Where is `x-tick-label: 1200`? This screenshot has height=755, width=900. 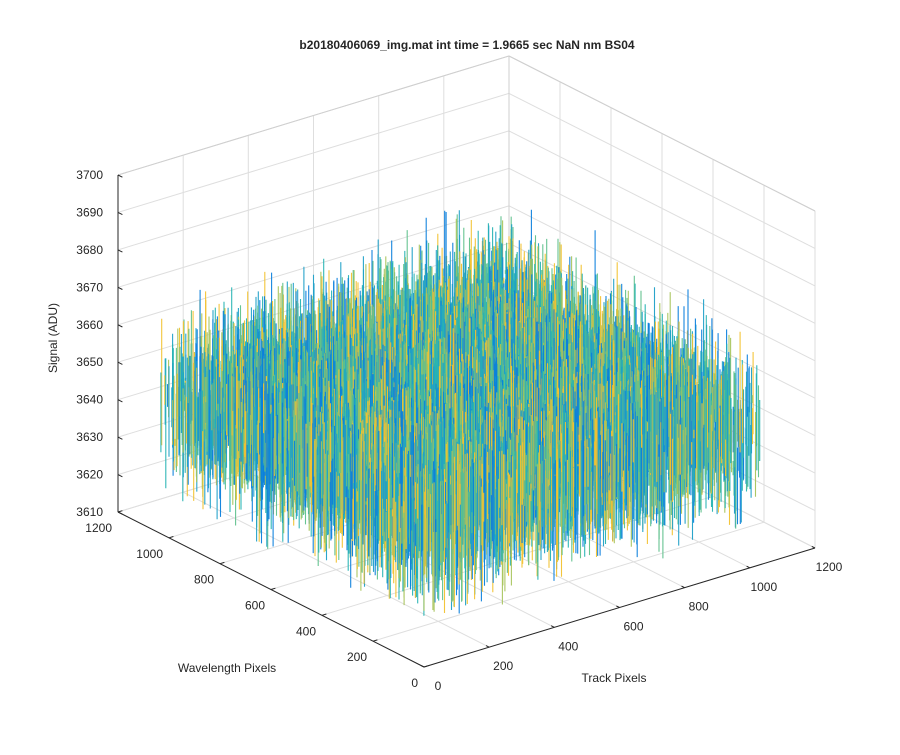 x-tick-label: 1200 is located at coordinates (829, 567).